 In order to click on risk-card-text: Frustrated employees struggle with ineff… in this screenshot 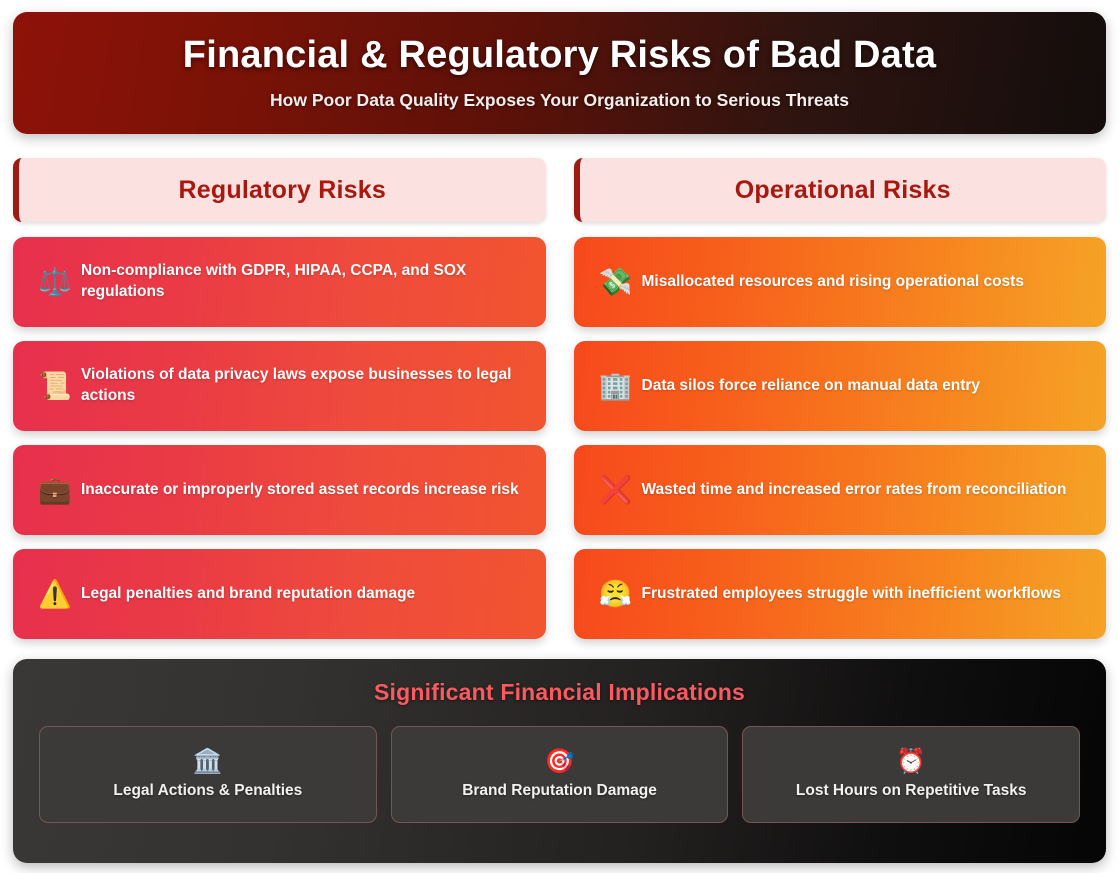, I will do `click(851, 593)`.